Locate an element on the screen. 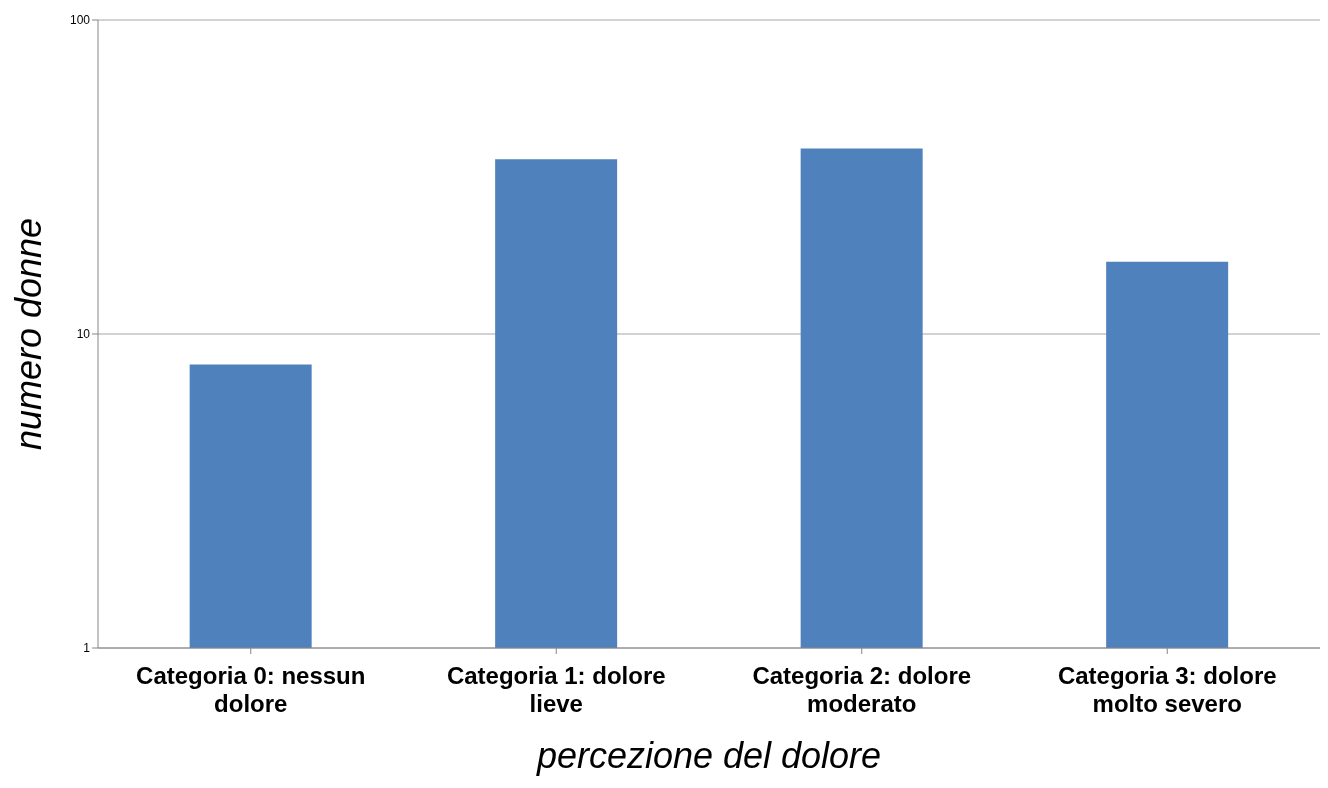 This screenshot has height=788, width=1328. x-axis-title: percezione del dolore is located at coordinates (708, 755).